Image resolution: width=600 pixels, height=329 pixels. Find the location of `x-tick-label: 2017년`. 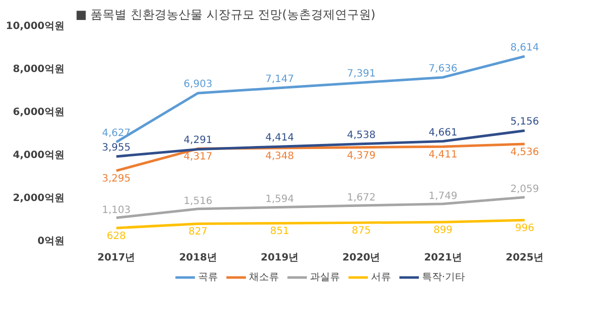

x-tick-label: 2017년 is located at coordinates (116, 258).